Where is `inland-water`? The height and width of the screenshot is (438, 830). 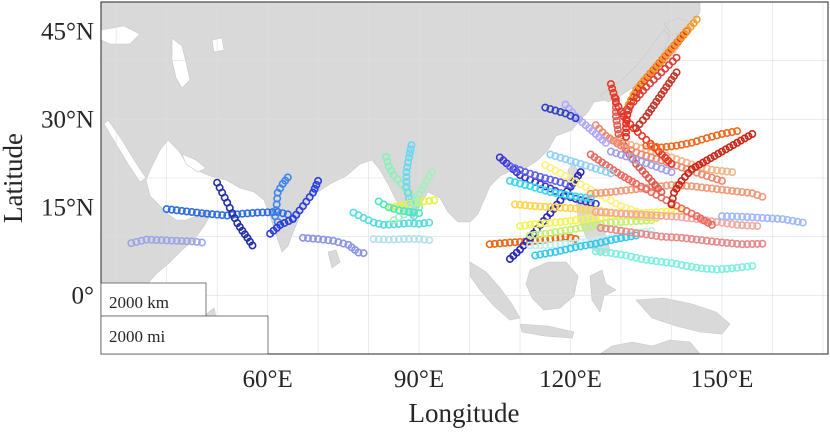
inland-water is located at coordinates (163, 104).